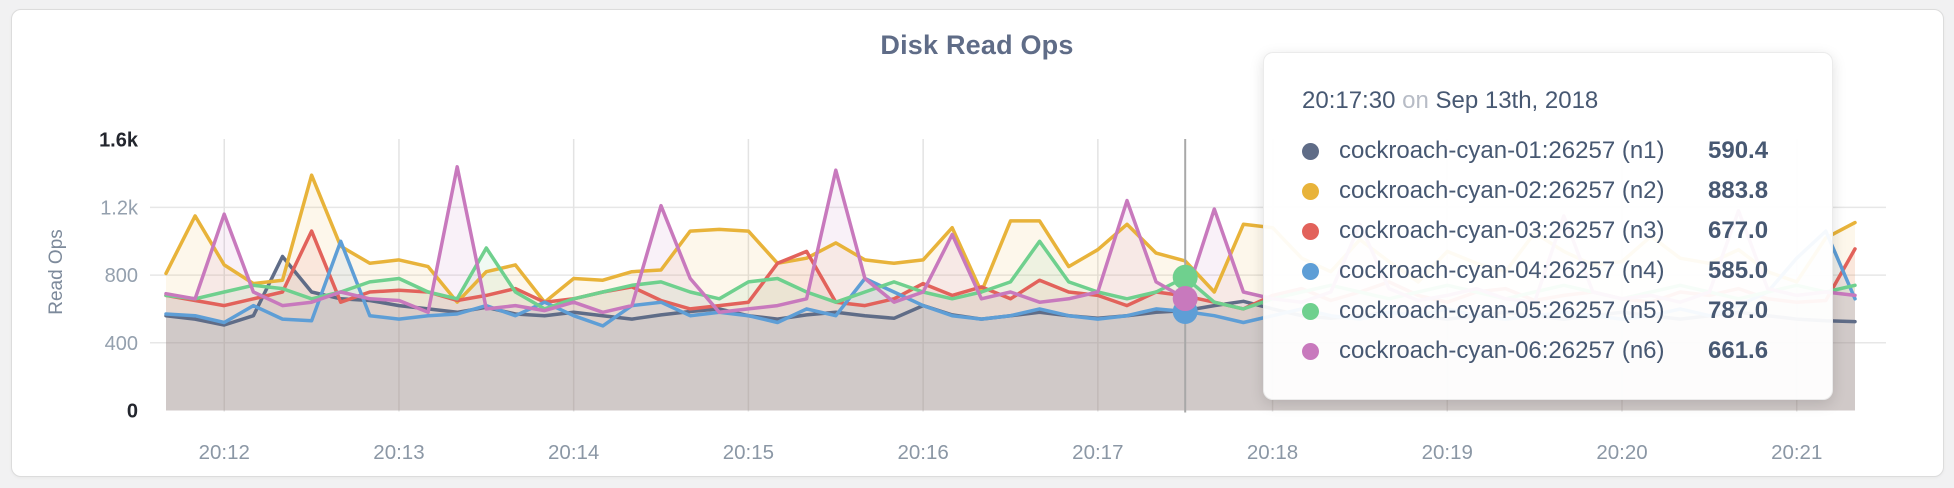  I want to click on tooltip-row-n3: cockroach-cyan-03:26257 (n3) 677.0, so click(1567, 231).